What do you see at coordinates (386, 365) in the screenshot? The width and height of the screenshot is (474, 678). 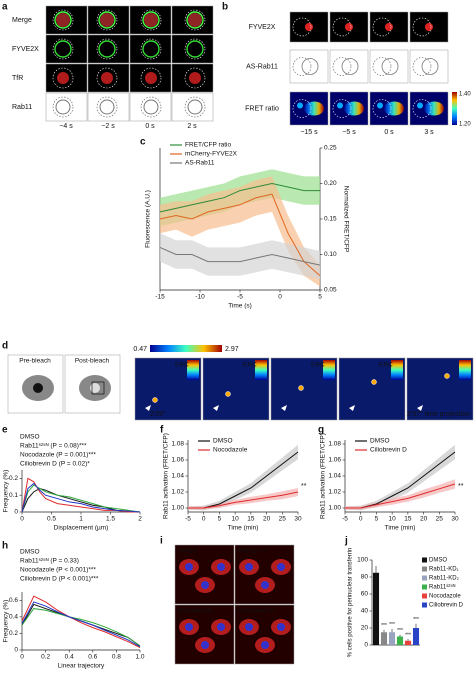 I see `erc-label: ERC` at bounding box center [386, 365].